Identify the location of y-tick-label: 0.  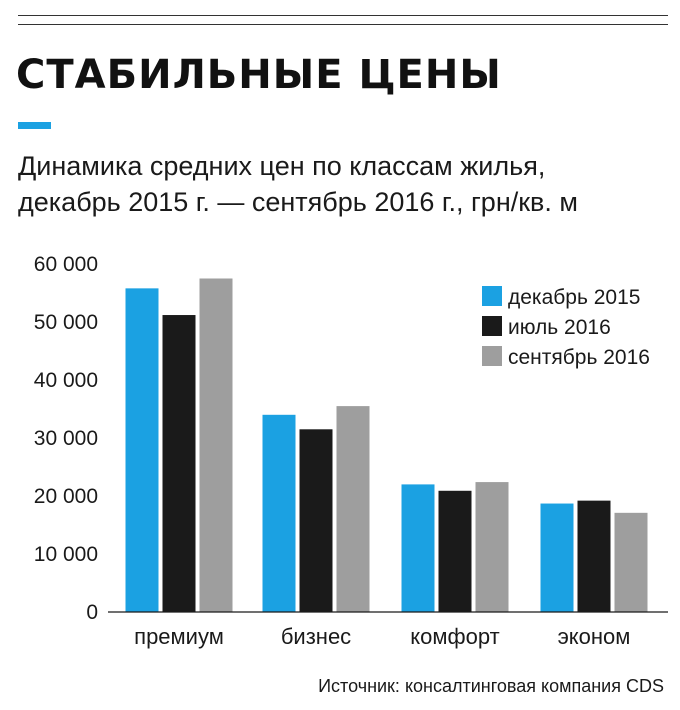
(92, 612).